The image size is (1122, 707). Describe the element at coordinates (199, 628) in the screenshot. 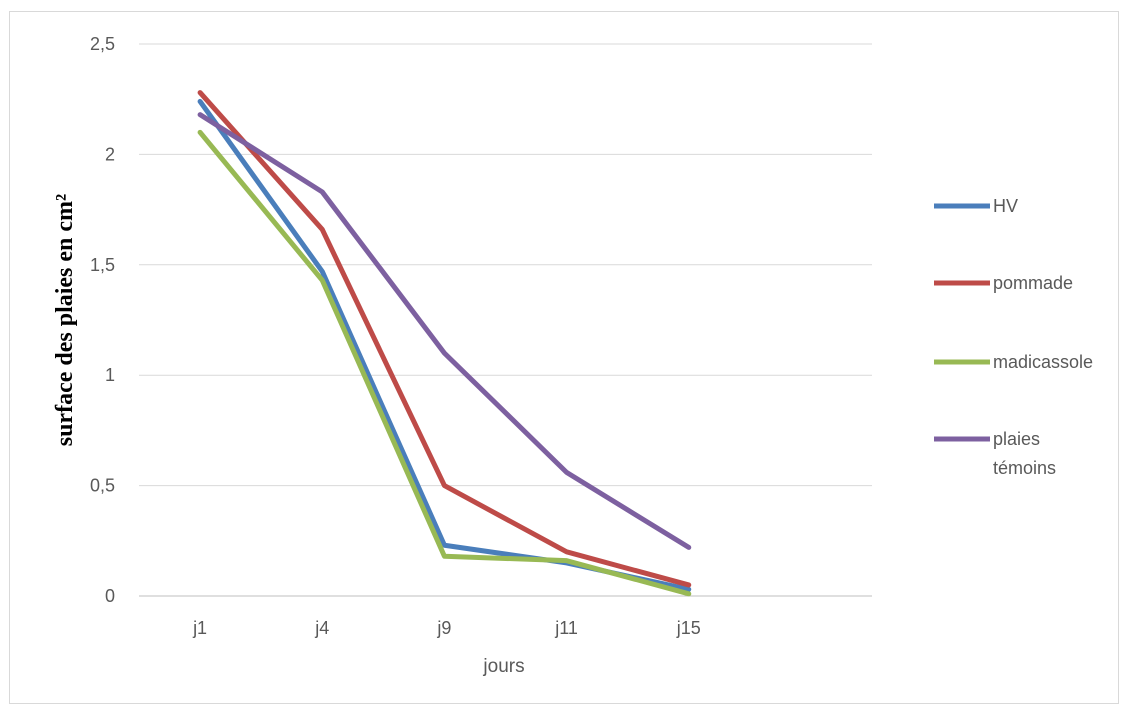

I see `x-tick-label: j1` at that location.